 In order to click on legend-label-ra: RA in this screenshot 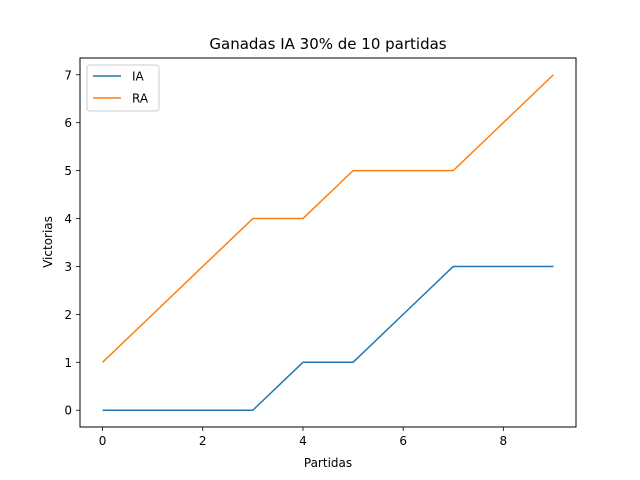, I will do `click(140, 99)`.